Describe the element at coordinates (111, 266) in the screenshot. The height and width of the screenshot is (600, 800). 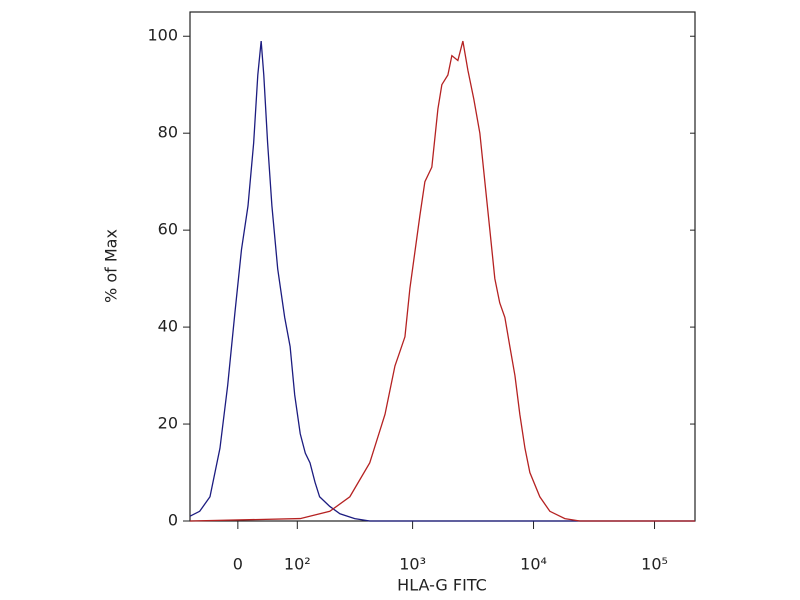
I see `y-axis-title: % of Max` at that location.